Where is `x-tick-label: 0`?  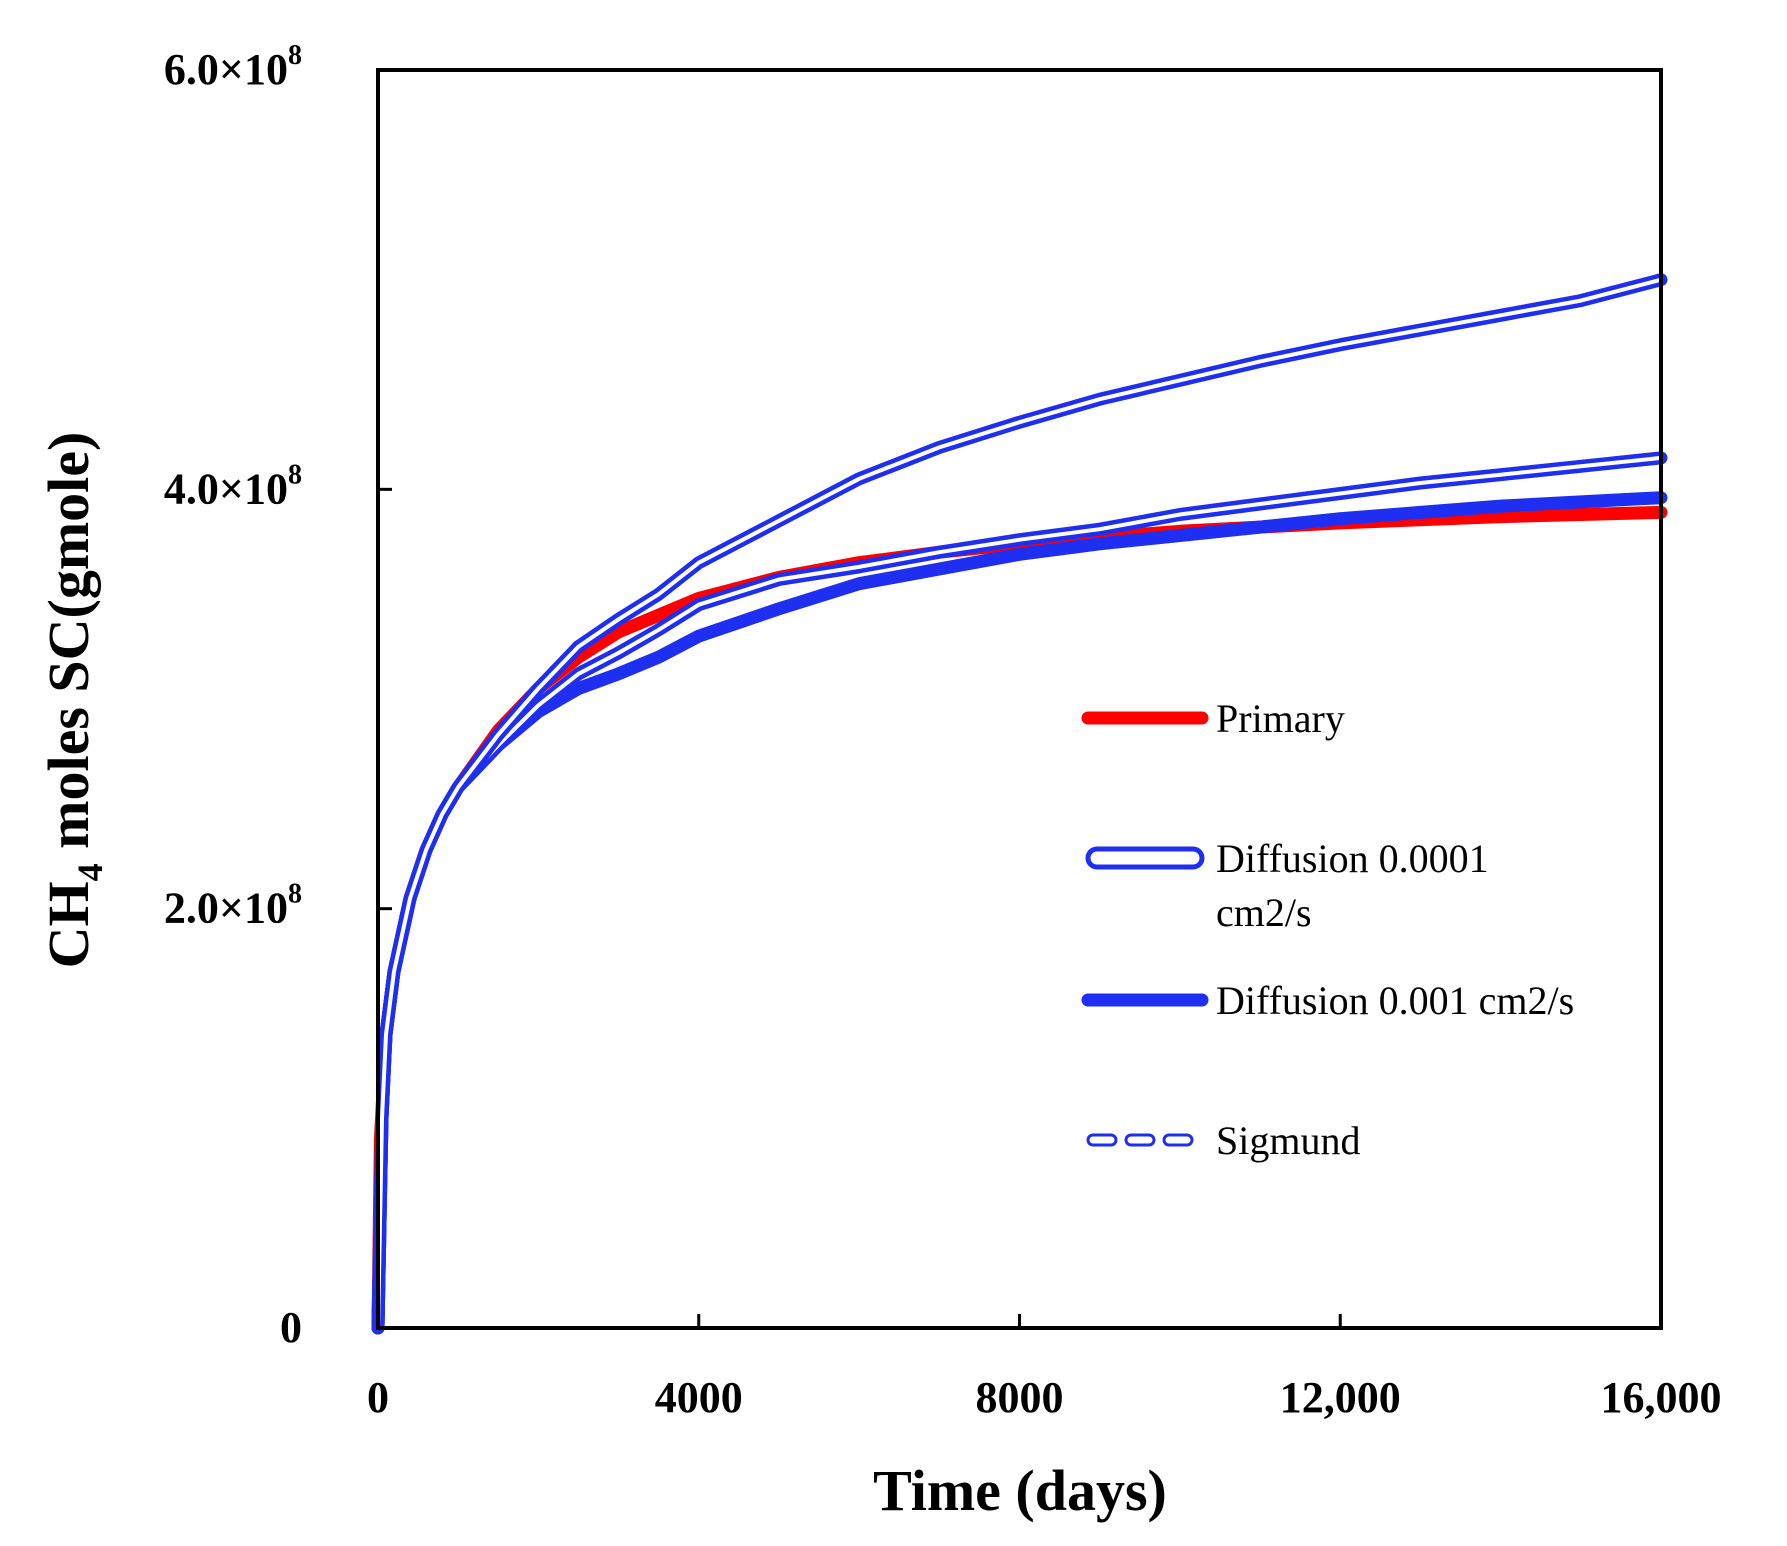
x-tick-label: 0 is located at coordinates (378, 1397).